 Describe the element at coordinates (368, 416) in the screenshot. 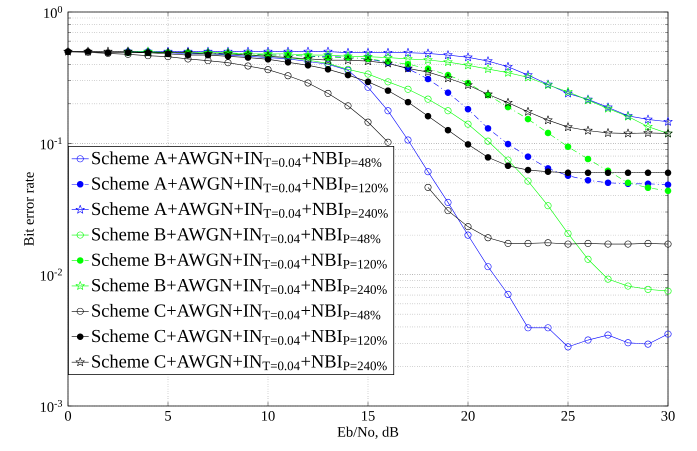

I see `x-tick-label: 15` at that location.